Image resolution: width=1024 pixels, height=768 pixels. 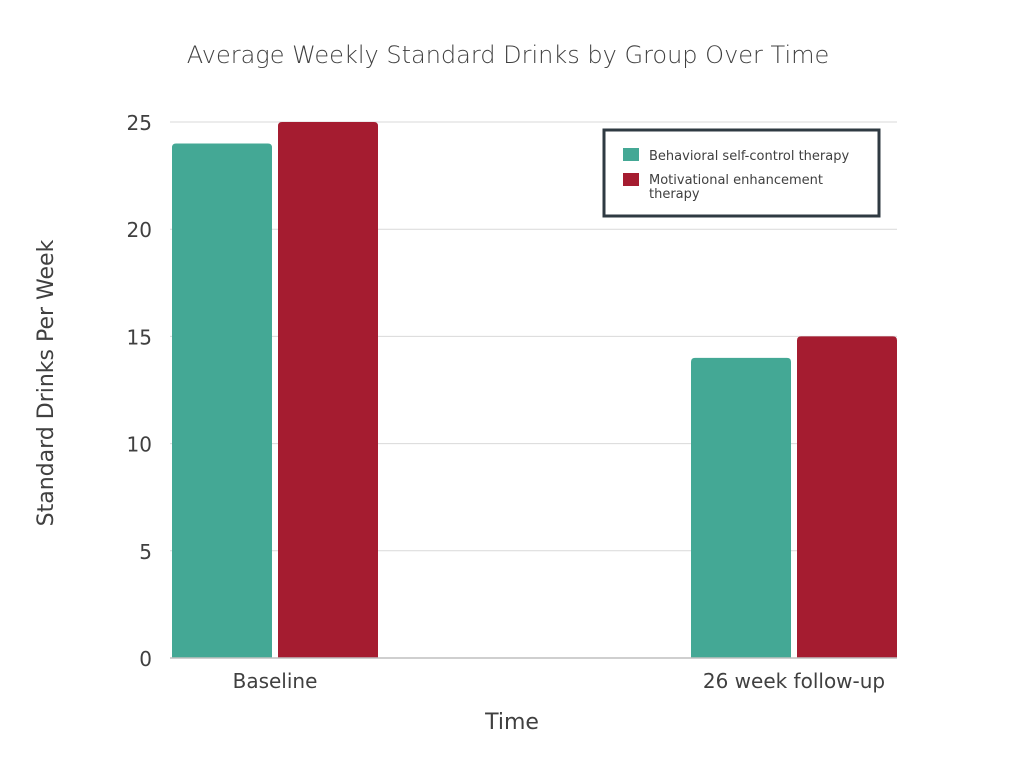 What do you see at coordinates (275, 681) in the screenshot?
I see `x-tick-label: Baseline` at bounding box center [275, 681].